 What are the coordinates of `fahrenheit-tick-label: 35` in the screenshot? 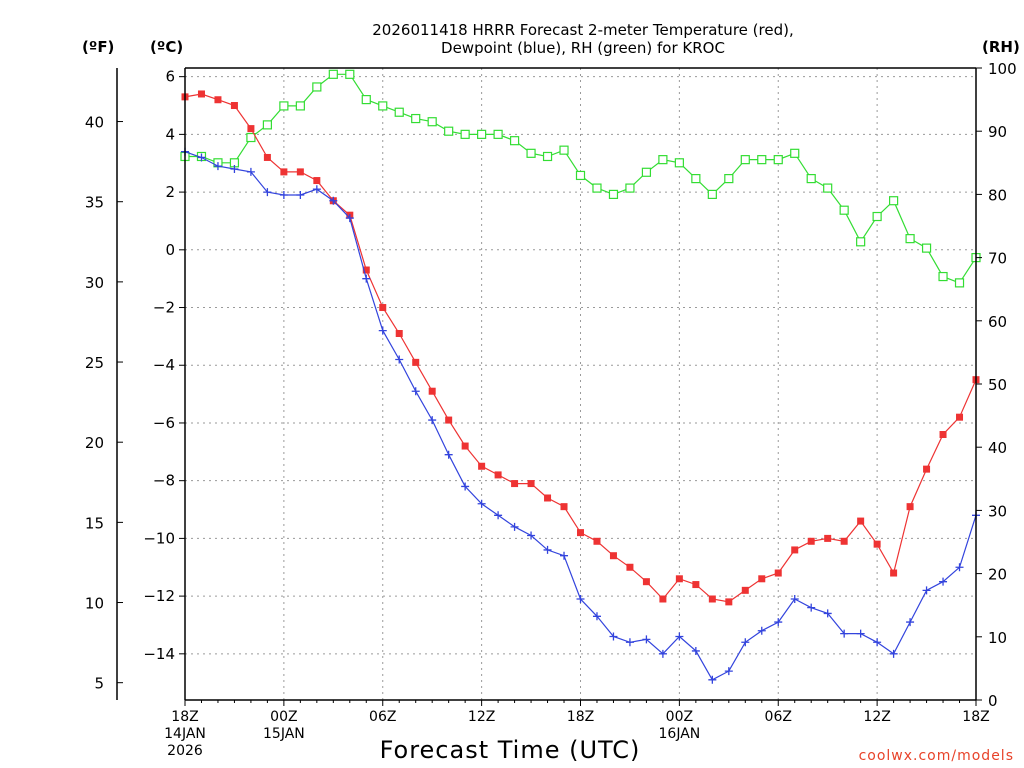 It's located at (94, 203).